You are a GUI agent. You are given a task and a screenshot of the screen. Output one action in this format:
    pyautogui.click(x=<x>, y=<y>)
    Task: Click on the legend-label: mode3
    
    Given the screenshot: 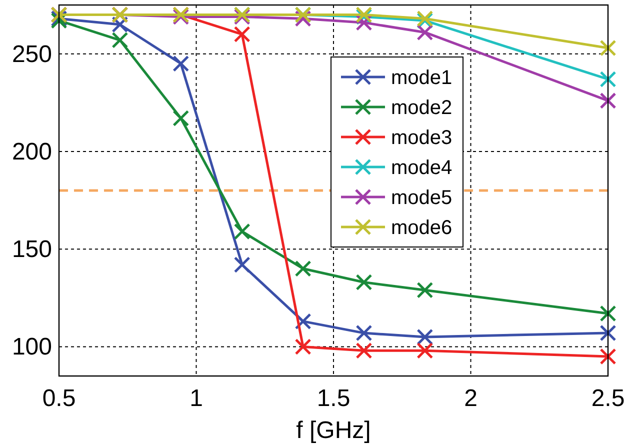 What is the action you would take?
    pyautogui.click(x=421, y=138)
    